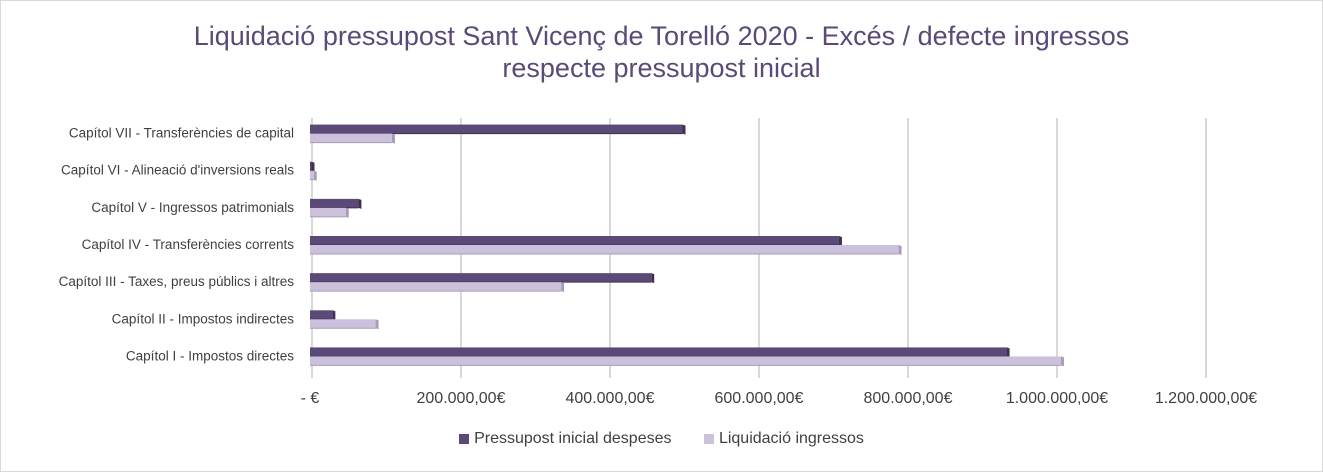 The image size is (1323, 472). What do you see at coordinates (481, 278) in the screenshot?
I see `bar-s1-c3` at bounding box center [481, 278].